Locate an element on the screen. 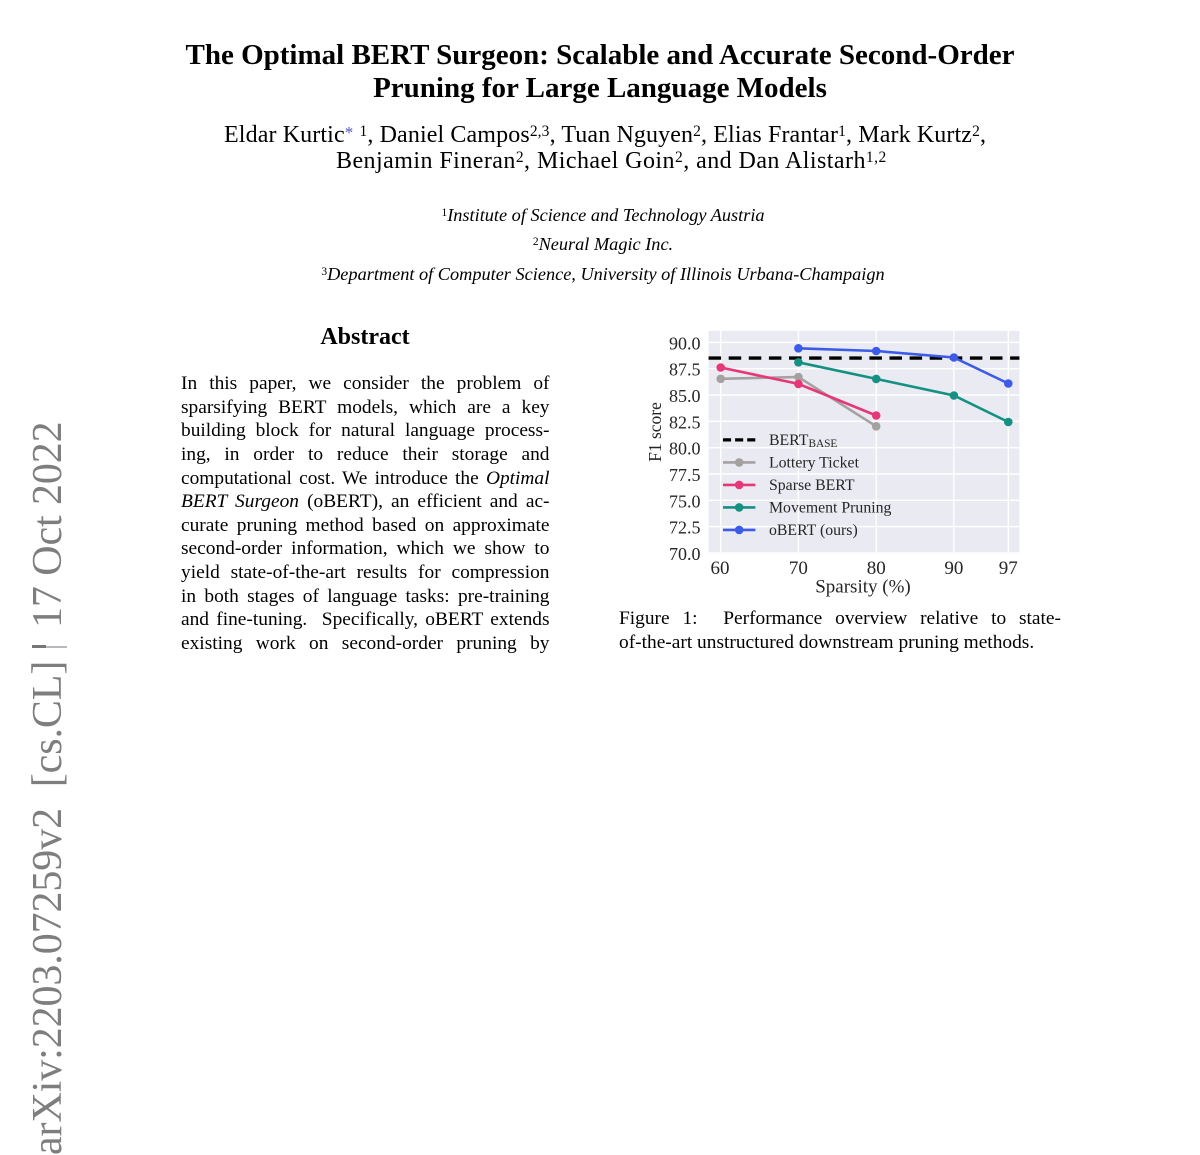  svg-text: 80 is located at coordinates (876, 568).